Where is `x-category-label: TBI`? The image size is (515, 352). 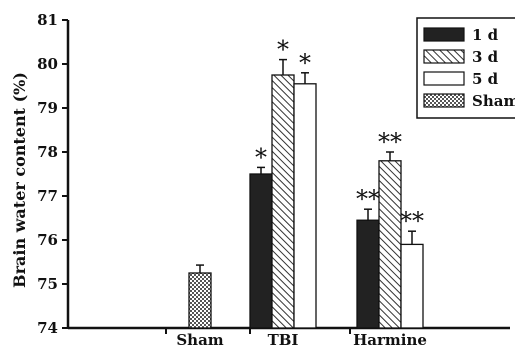 x-category-label: TBI is located at coordinates (283, 339).